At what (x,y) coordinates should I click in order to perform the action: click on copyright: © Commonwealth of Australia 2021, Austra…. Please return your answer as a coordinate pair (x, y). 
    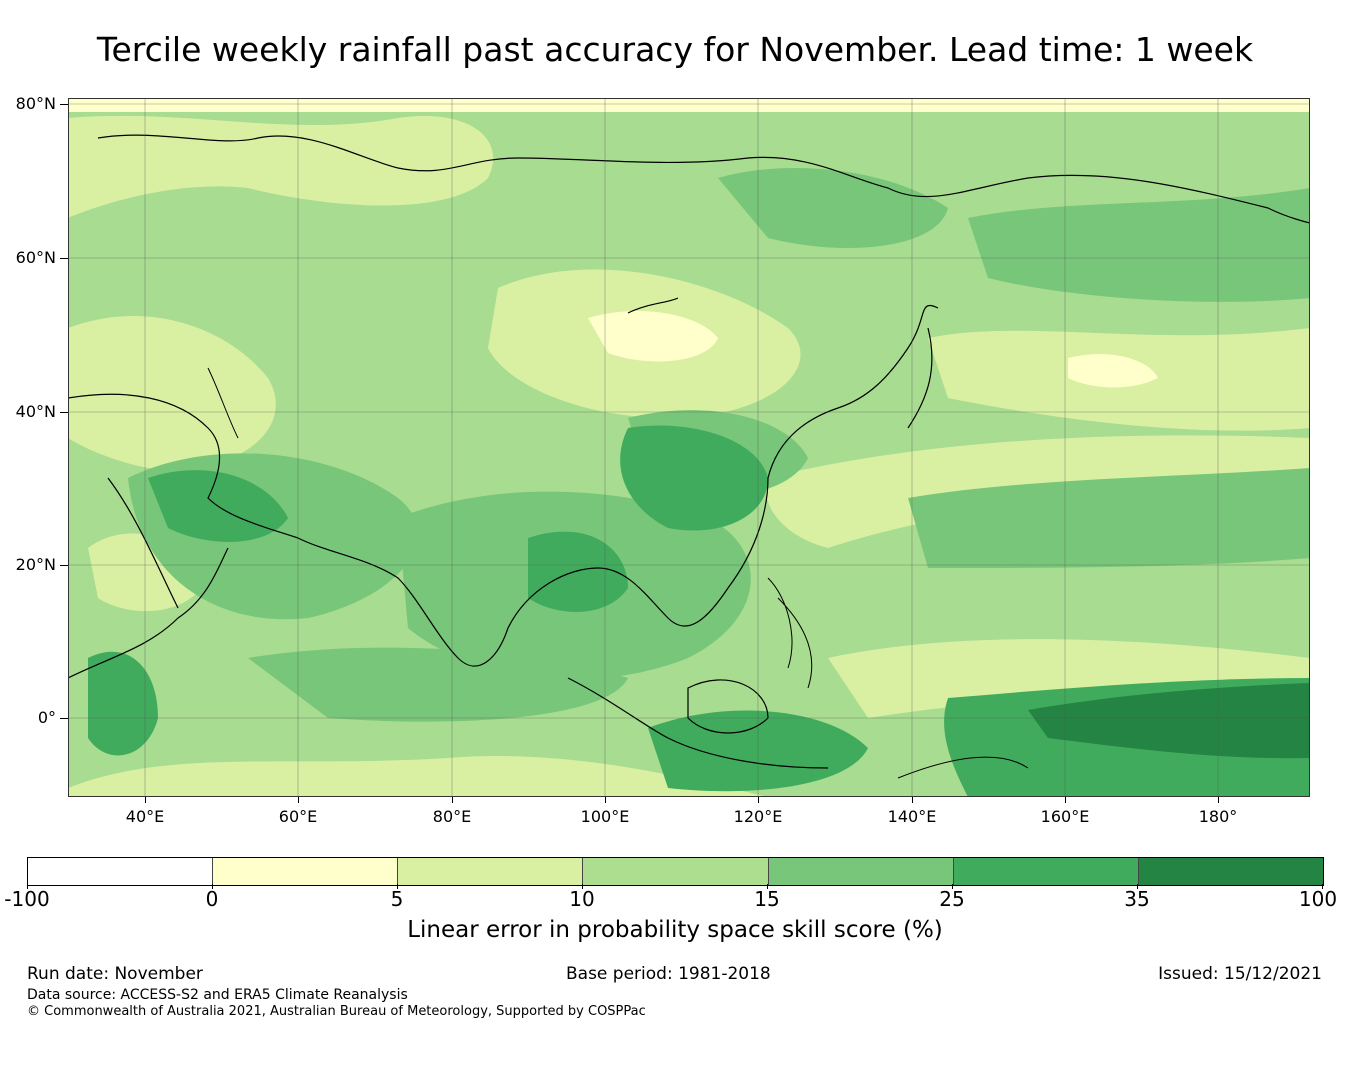
    Looking at the image, I should click on (336, 1011).